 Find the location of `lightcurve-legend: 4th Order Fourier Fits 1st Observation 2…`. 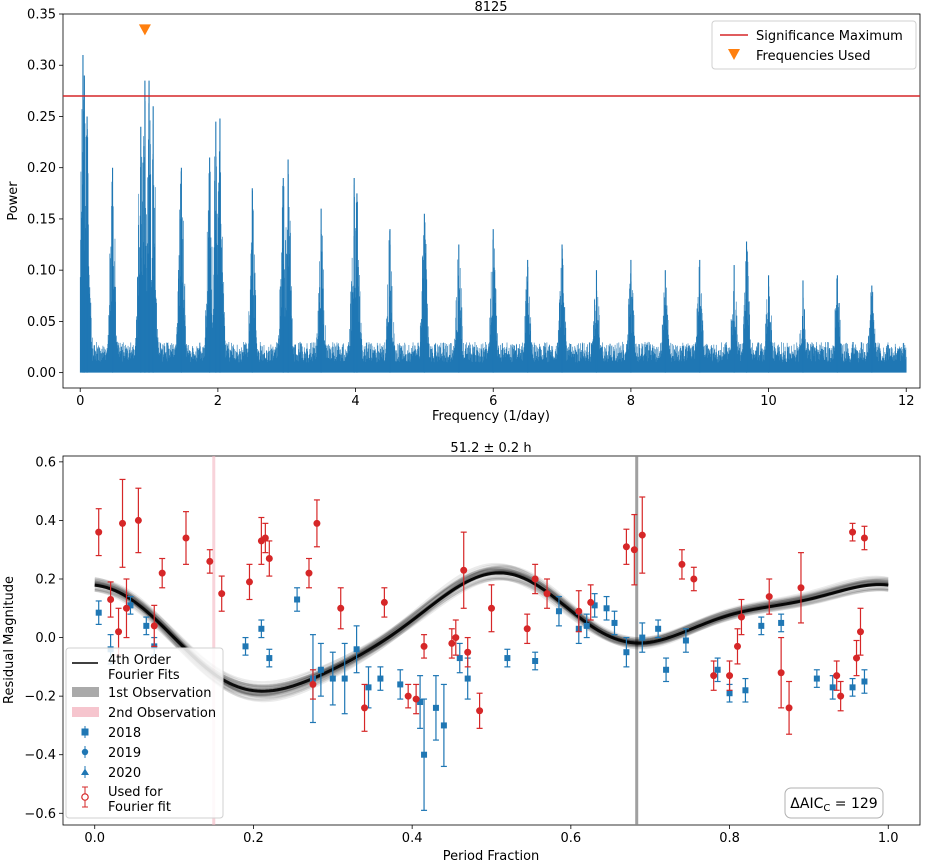

lightcurve-legend: 4th Order Fourier Fits 1st Observation 2… is located at coordinates (144, 733).